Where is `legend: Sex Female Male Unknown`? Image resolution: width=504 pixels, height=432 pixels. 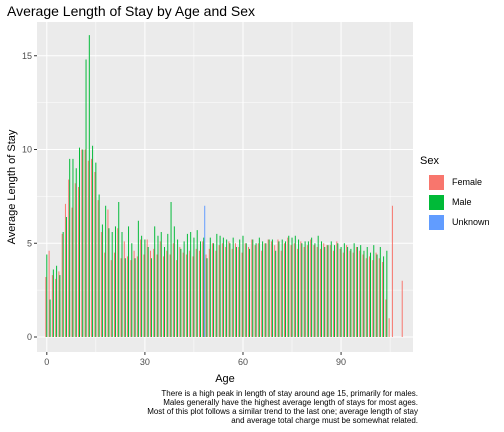 legend: Sex Female Male Unknown is located at coordinates (455, 194).